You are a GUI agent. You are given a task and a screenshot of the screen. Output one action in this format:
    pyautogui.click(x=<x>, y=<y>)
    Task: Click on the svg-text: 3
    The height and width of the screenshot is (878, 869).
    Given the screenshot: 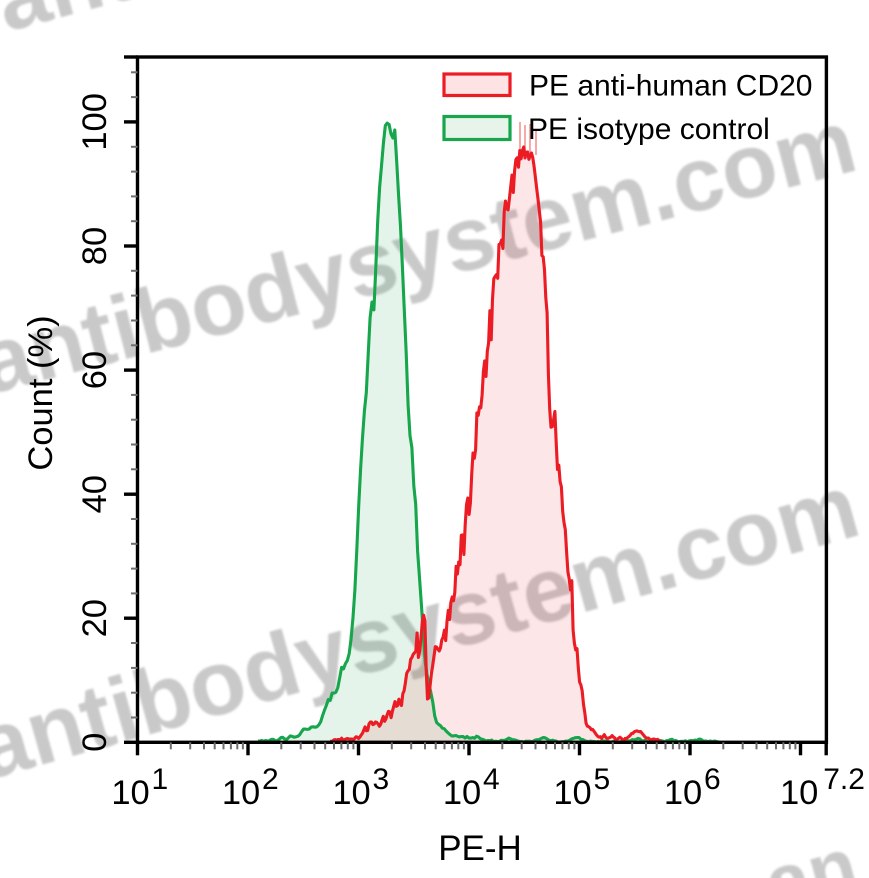 What is the action you would take?
    pyautogui.click(x=381, y=779)
    